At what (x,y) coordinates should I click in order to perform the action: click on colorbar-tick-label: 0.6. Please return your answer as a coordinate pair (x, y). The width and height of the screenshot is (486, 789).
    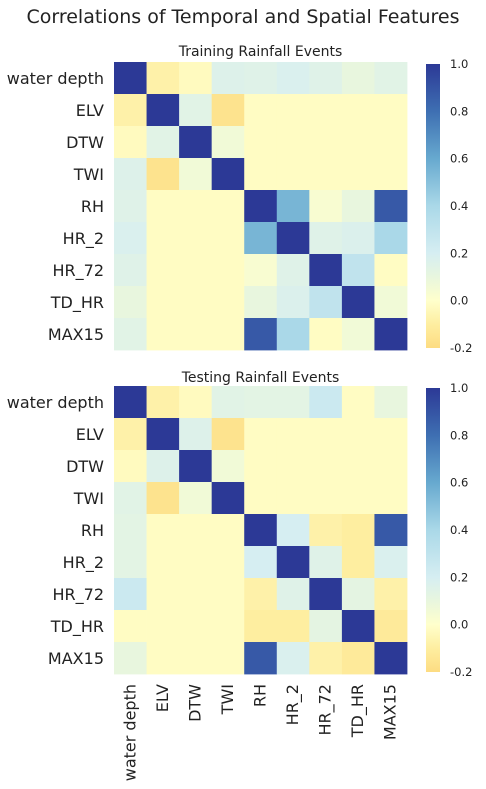
    Looking at the image, I should click on (459, 159).